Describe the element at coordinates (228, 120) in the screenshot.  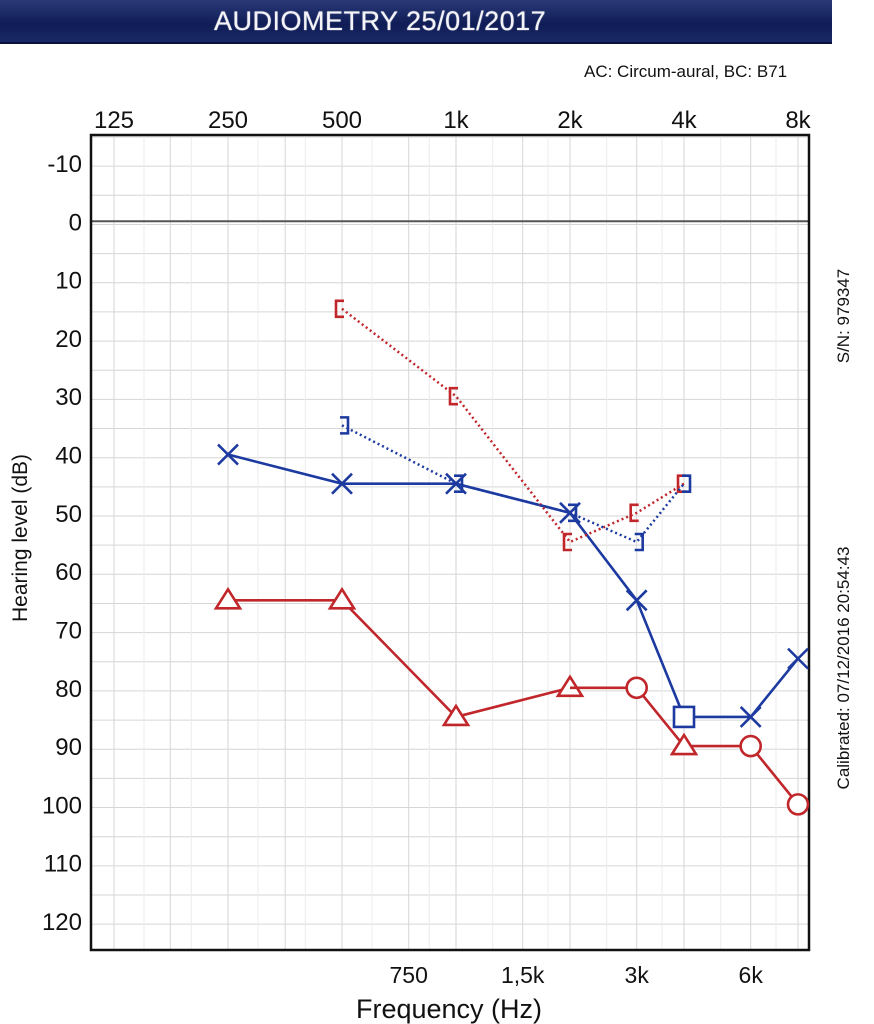
I see `top-tick-label: 250` at that location.